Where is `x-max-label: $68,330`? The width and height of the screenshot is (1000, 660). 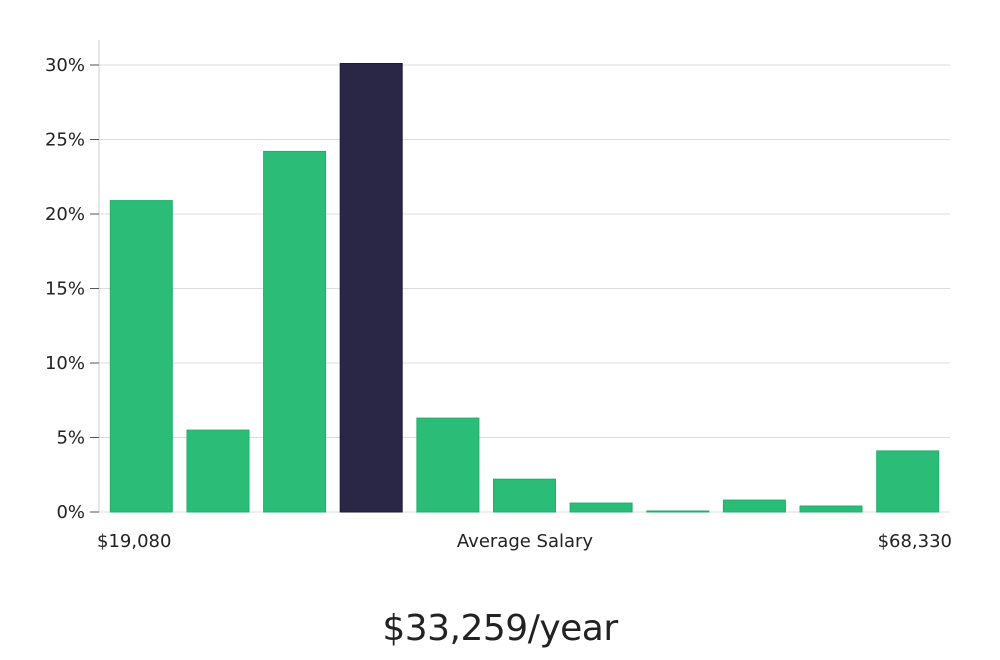
x-max-label: $68,330 is located at coordinates (915, 541).